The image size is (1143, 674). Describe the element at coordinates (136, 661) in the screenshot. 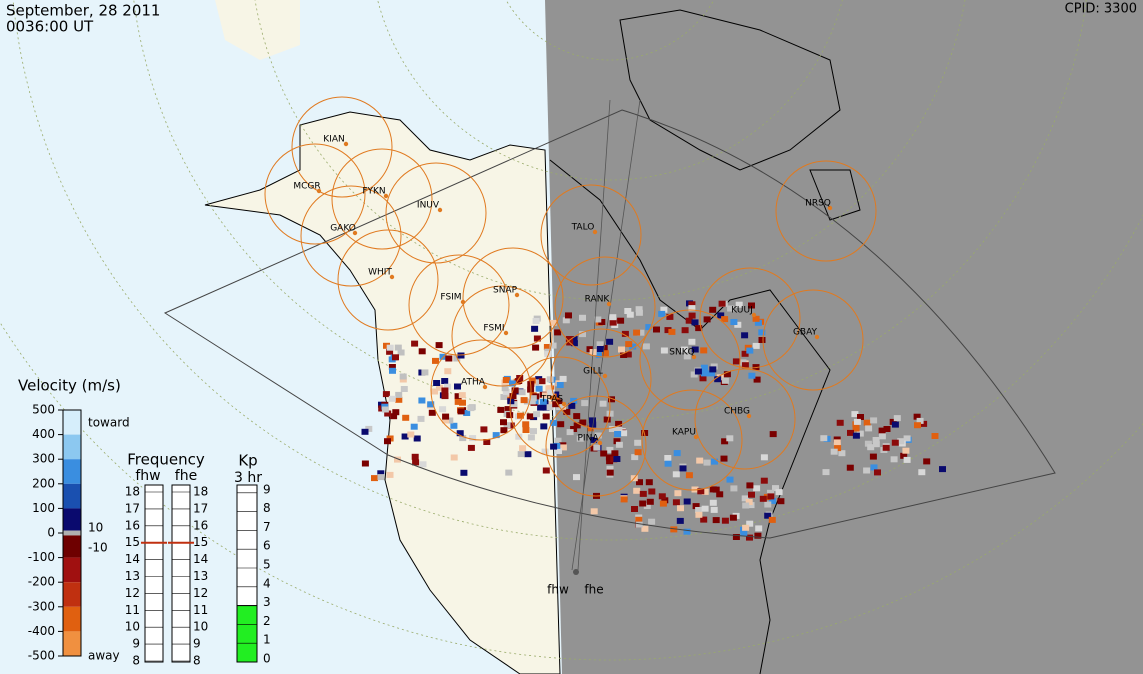

I see `frequency-tick-label: 8` at that location.